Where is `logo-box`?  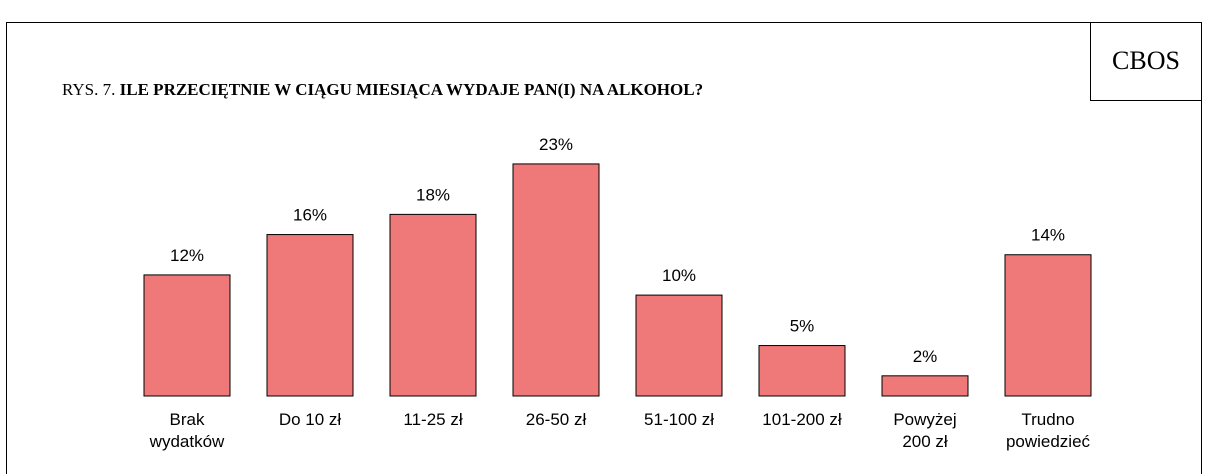
logo-box is located at coordinates (1146, 61).